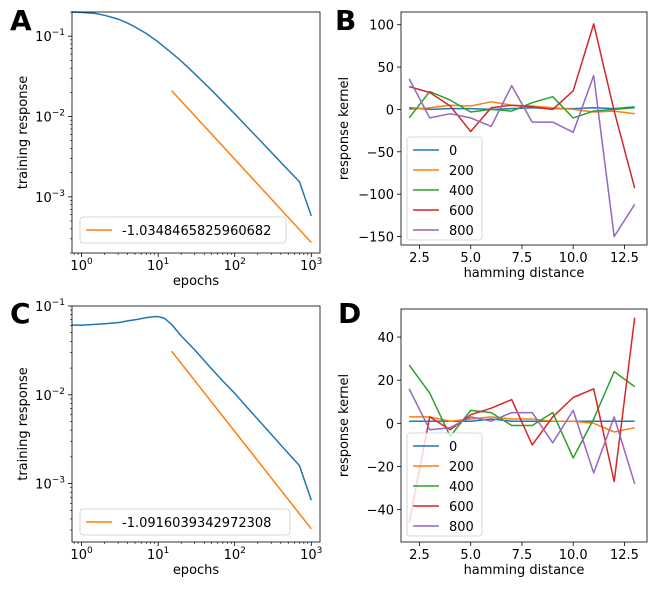 The height and width of the screenshot is (598, 664). Describe the element at coordinates (21, 20) in the screenshot. I see `panel-letter-a: A` at that location.